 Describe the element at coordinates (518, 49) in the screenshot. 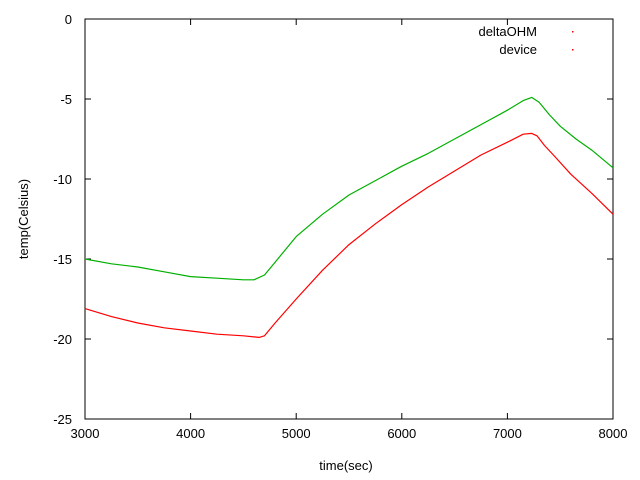

I see `legend-label-device: device` at that location.